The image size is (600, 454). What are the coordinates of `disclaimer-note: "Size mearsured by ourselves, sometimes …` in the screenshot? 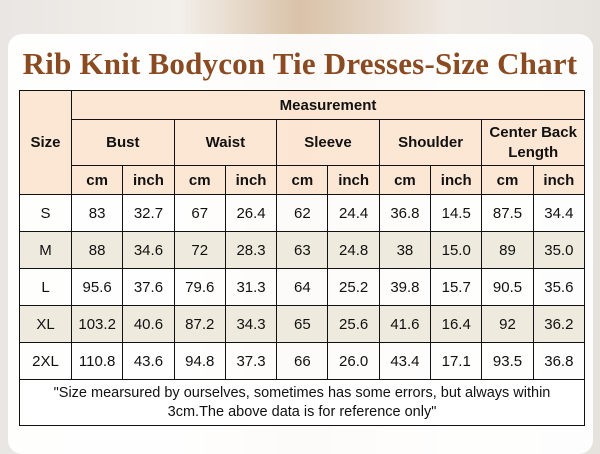 It's located at (302, 402).